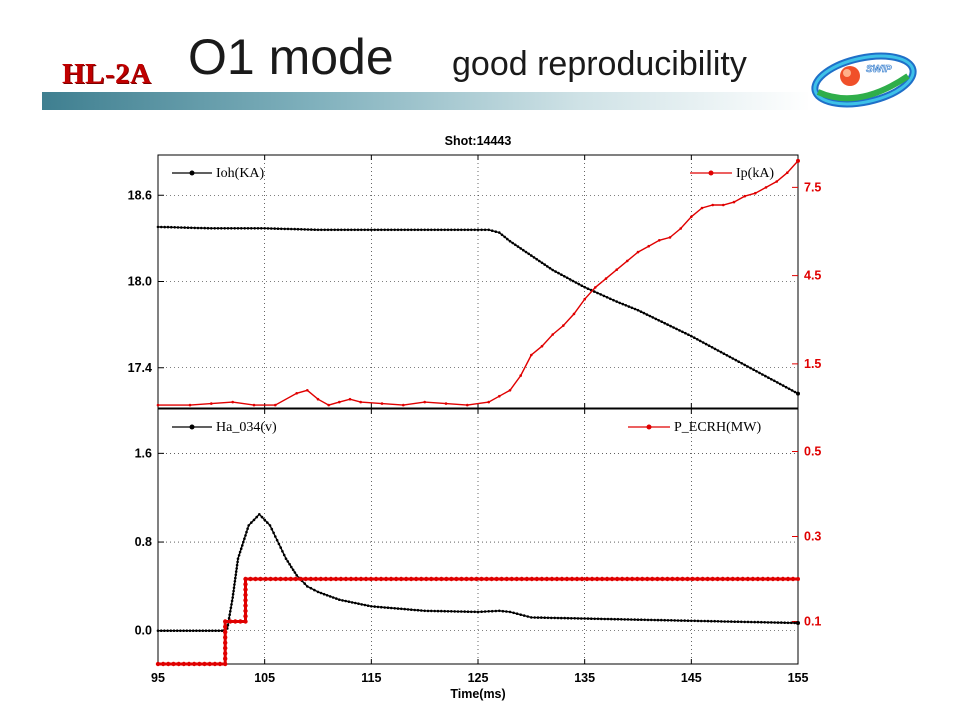 The width and height of the screenshot is (960, 720). Describe the element at coordinates (879, 69) in the screenshot. I see `logo-text: SWIP` at that location.